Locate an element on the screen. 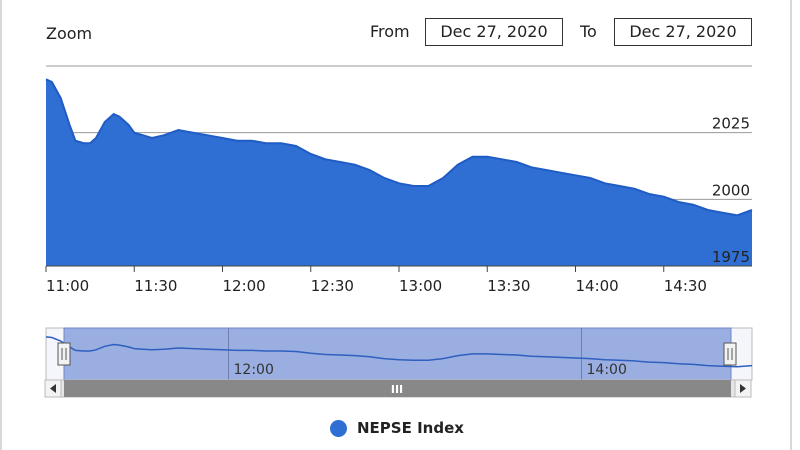  legend-label: NEPSE Index is located at coordinates (410, 428).